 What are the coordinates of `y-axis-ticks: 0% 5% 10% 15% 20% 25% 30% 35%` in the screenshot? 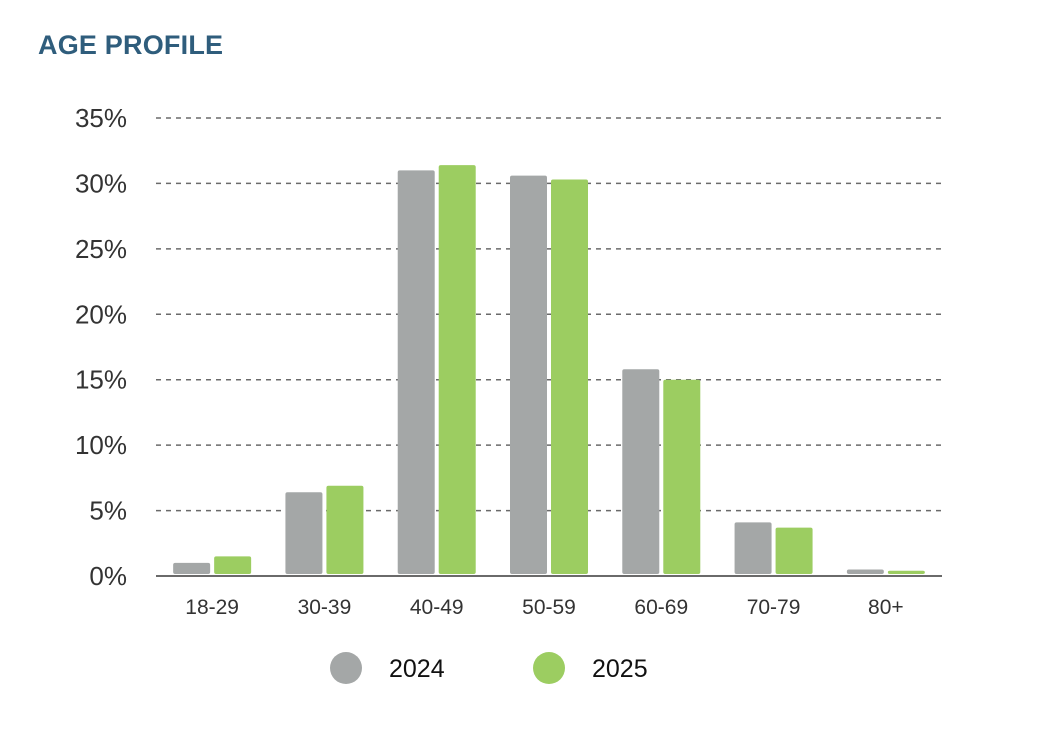 It's located at (101, 347).